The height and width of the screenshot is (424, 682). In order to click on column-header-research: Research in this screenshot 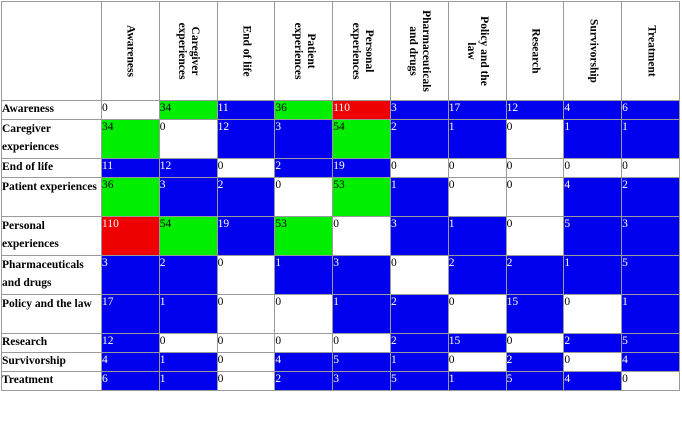, I will do `click(535, 51)`.